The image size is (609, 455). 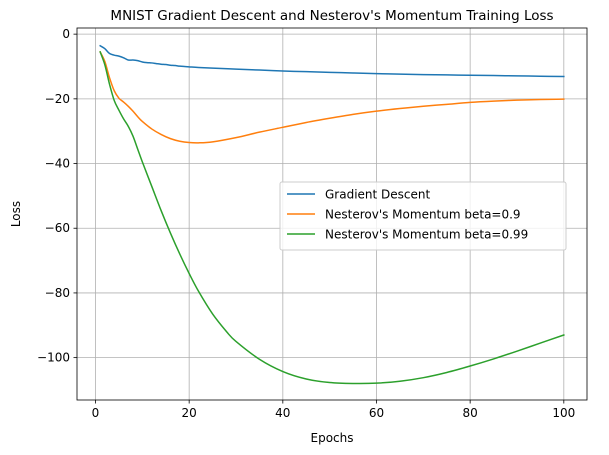 What do you see at coordinates (470, 413) in the screenshot?
I see `x-tick-label: 80` at bounding box center [470, 413].